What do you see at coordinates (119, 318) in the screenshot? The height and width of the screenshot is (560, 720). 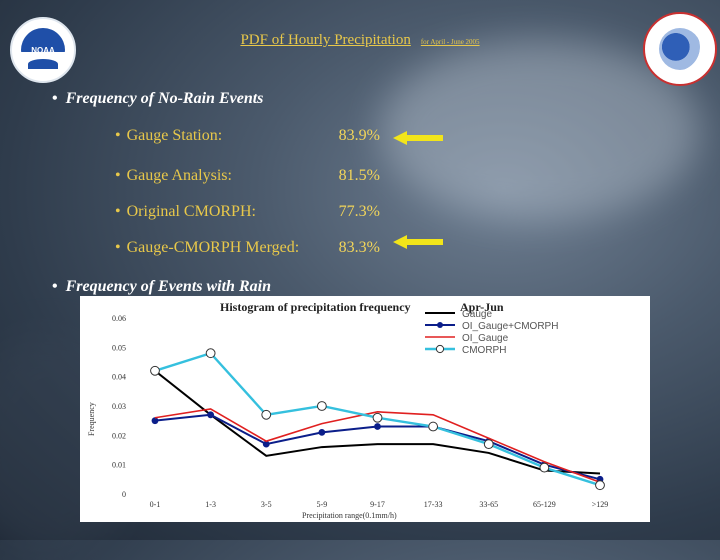 I see `y-tick-label: 0.06` at bounding box center [119, 318].